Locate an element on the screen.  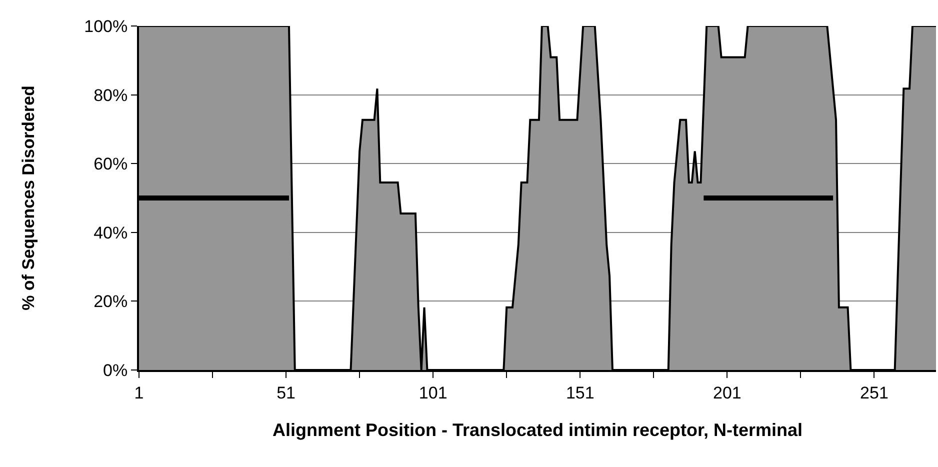
y-tick-label: 40% is located at coordinates (111, 232).